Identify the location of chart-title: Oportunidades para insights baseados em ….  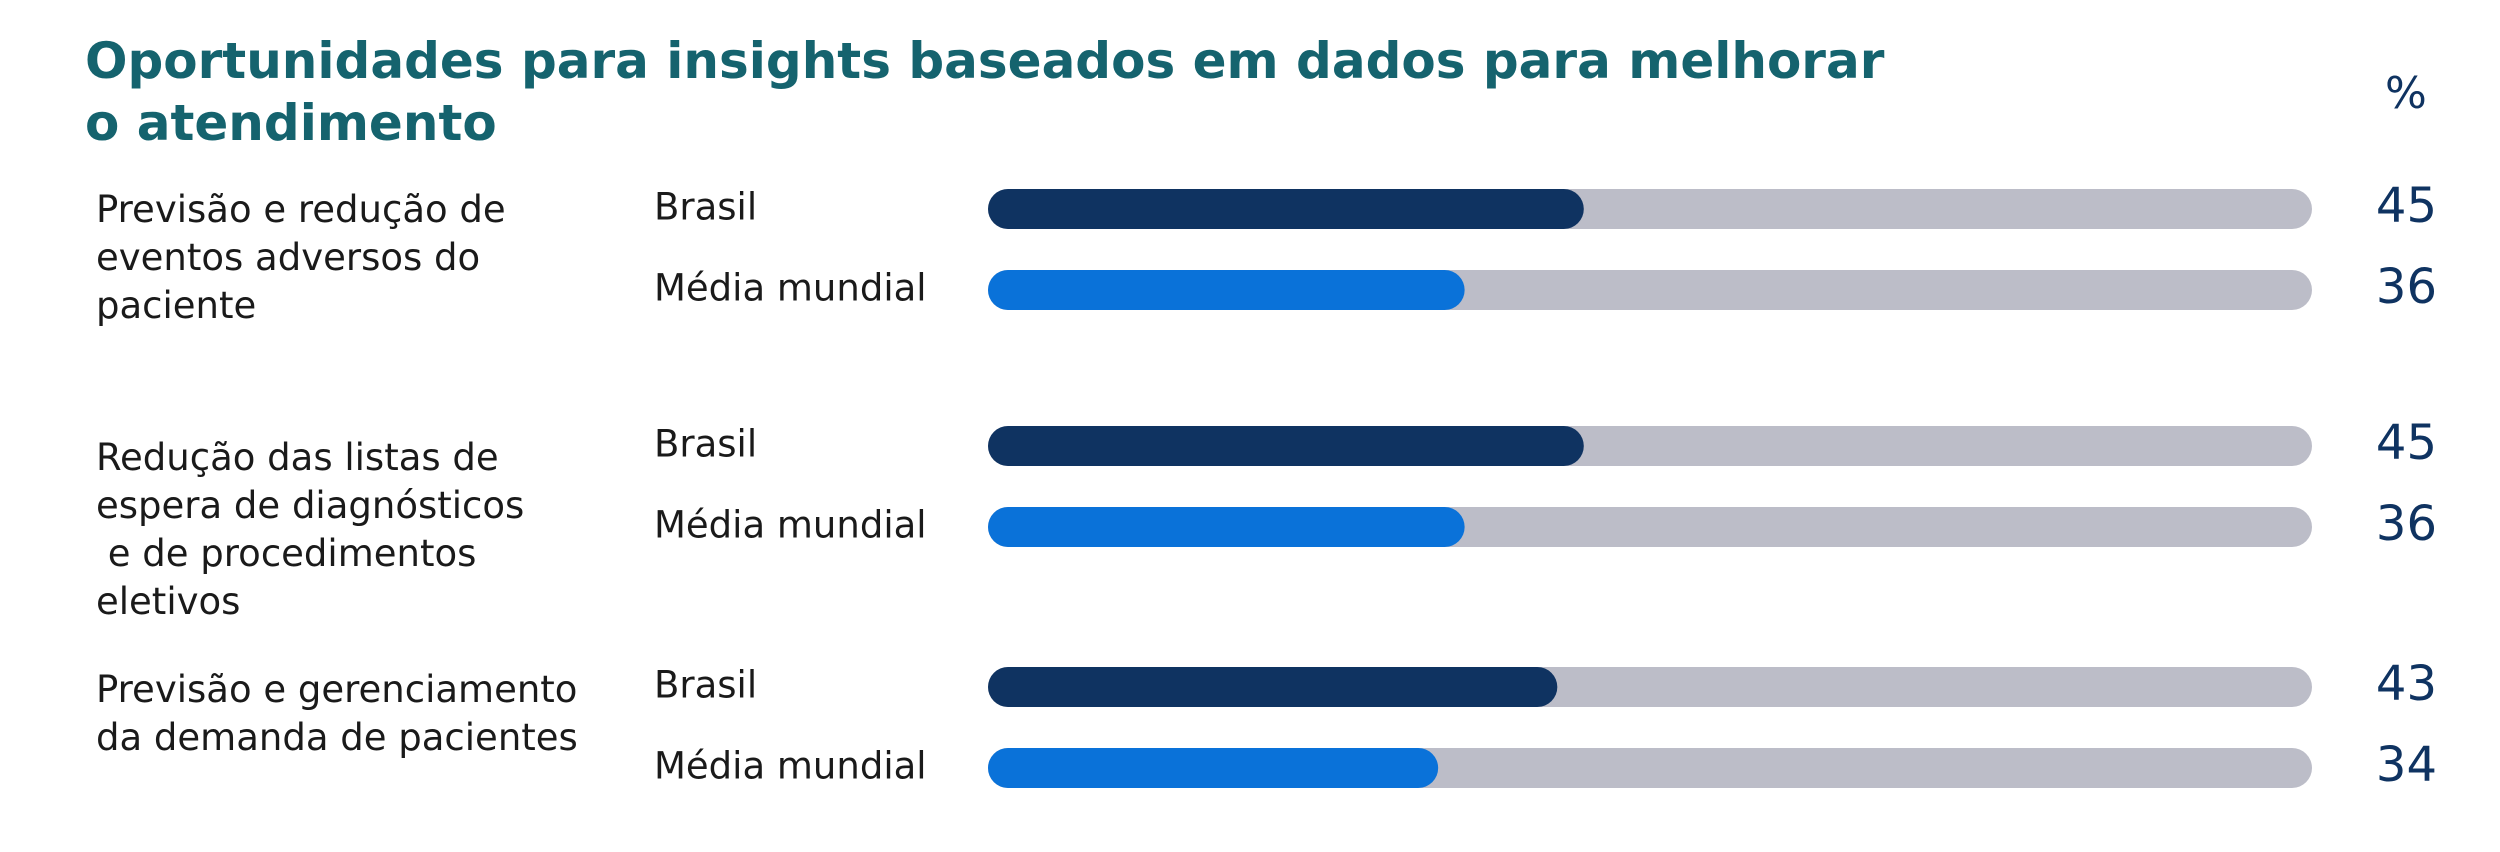
(985, 92).